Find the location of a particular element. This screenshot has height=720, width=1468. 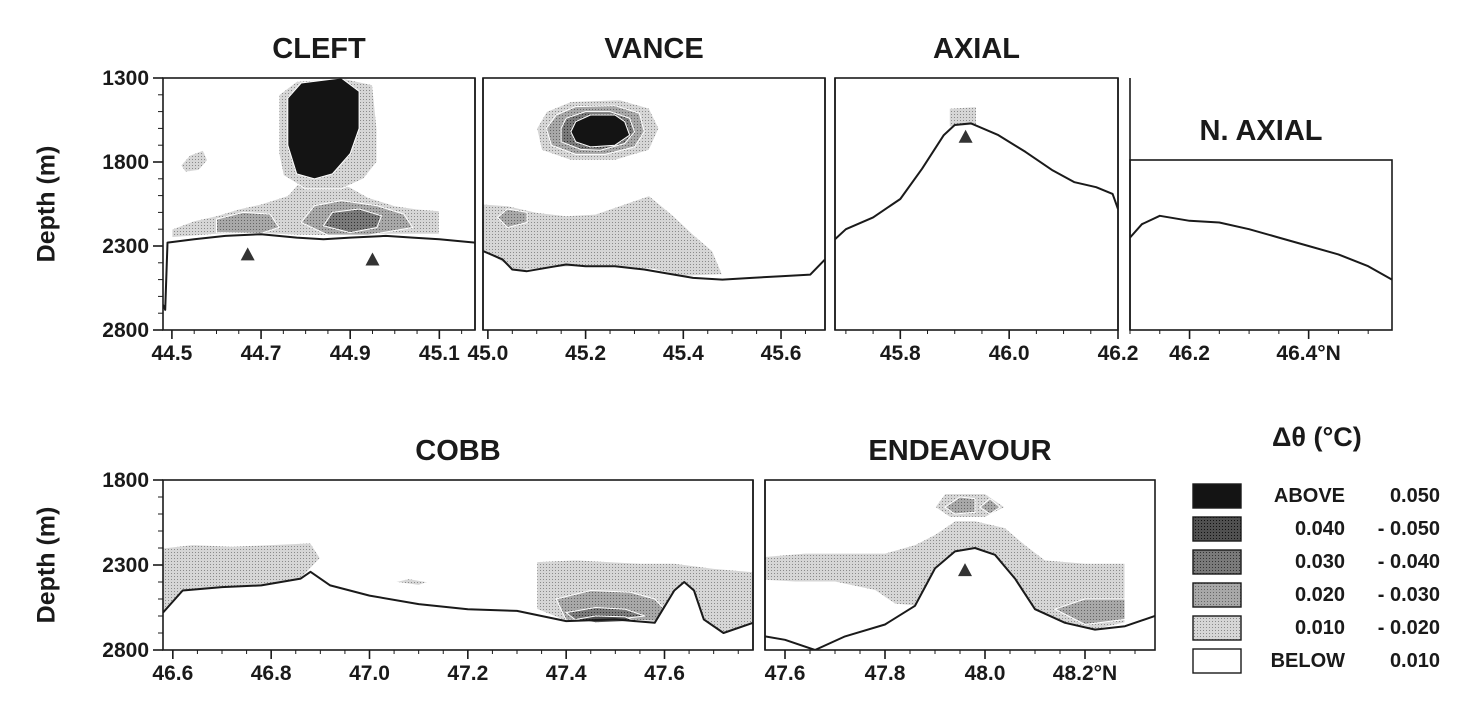

legend-label-high: - 0.040 is located at coordinates (1409, 562).